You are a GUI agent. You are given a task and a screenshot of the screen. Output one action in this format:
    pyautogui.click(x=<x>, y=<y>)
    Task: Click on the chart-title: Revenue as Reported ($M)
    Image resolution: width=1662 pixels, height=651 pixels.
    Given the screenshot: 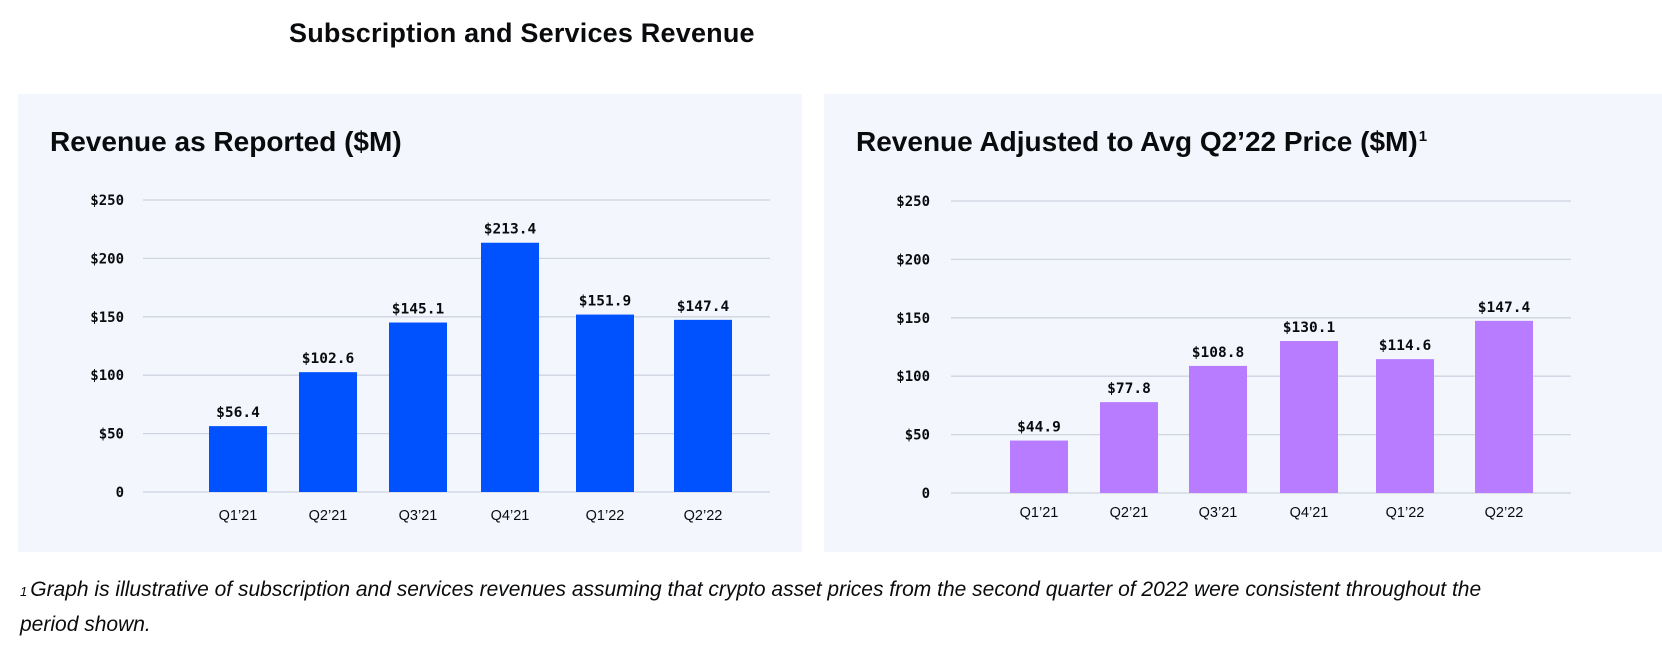 What is the action you would take?
    pyautogui.click(x=226, y=141)
    